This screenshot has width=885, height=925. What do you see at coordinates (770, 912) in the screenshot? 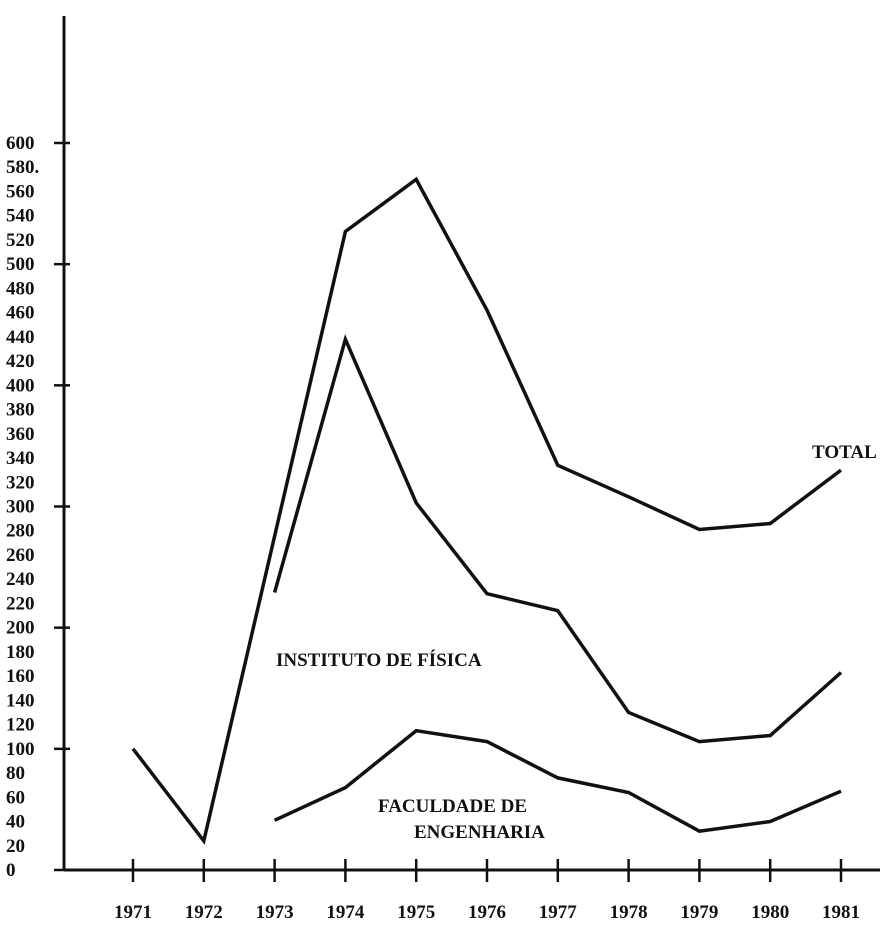
I see `x-tick-label: 1980` at bounding box center [770, 912].